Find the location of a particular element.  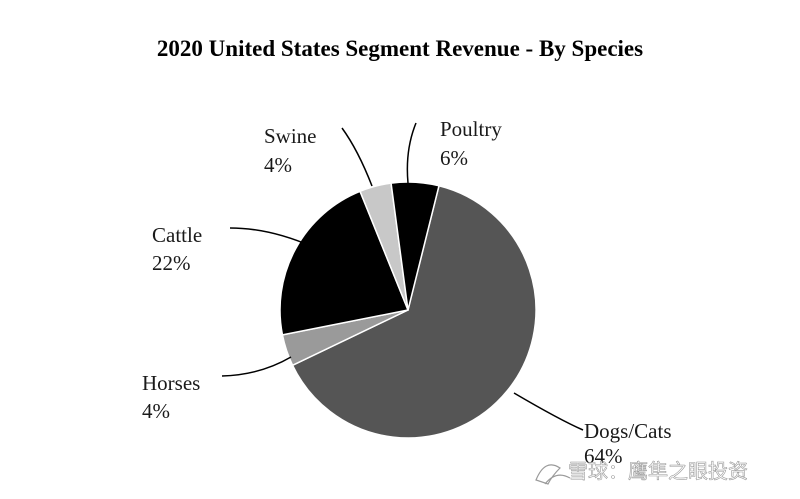

pie-slice-cattle is located at coordinates (344, 263).